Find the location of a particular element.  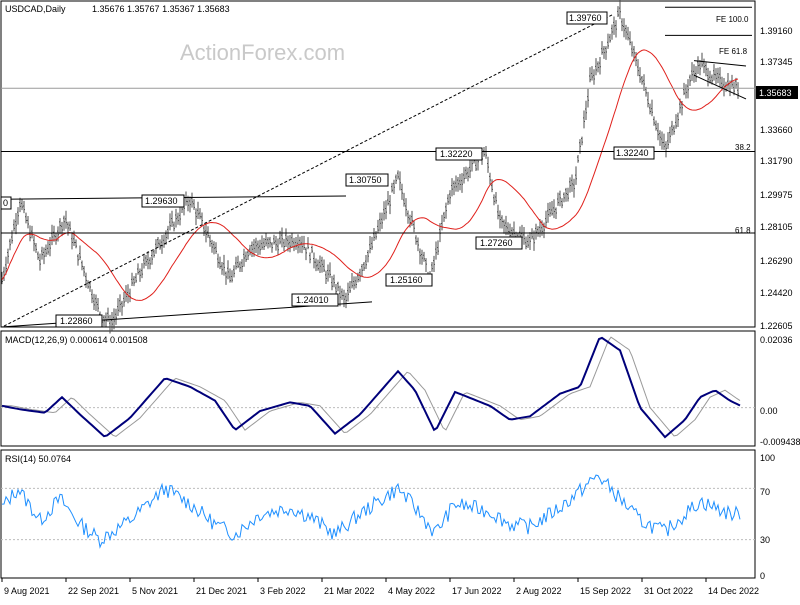

rsi-label: RSI(14) 50.0764 is located at coordinates (38, 459).